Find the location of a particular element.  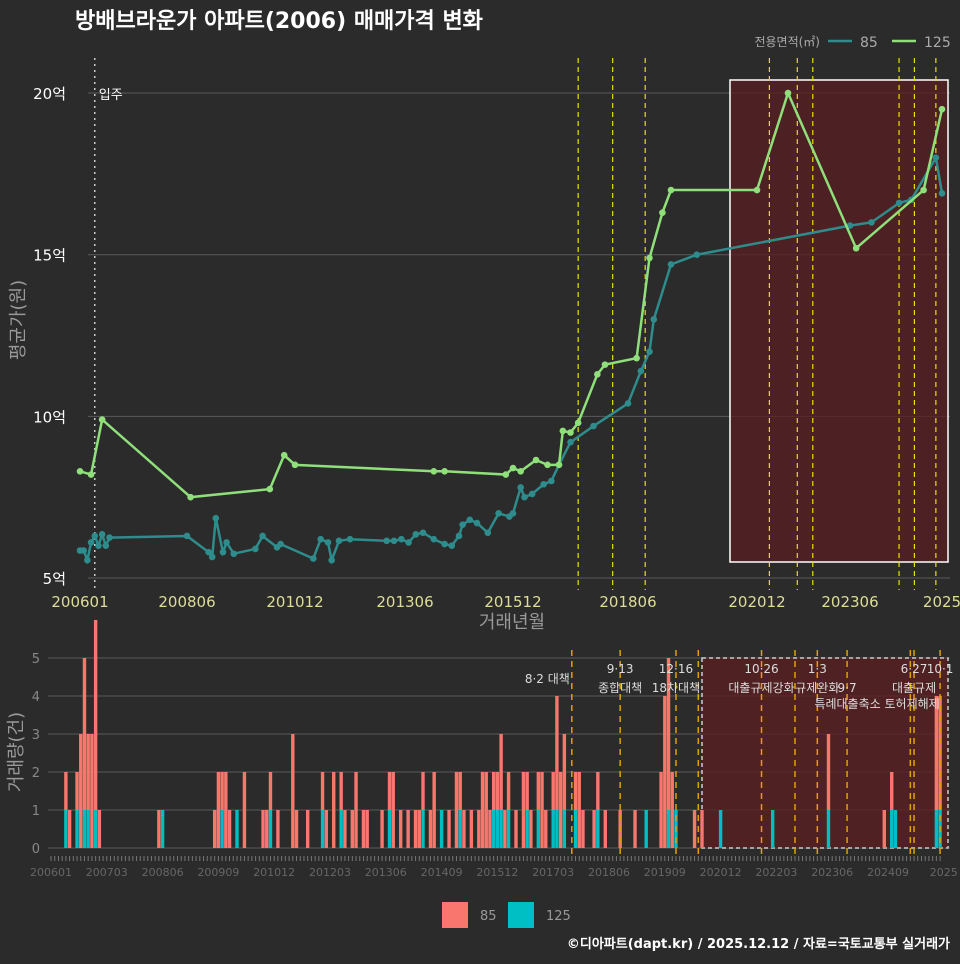

x-tick-label: 201306 is located at coordinates (404, 602).